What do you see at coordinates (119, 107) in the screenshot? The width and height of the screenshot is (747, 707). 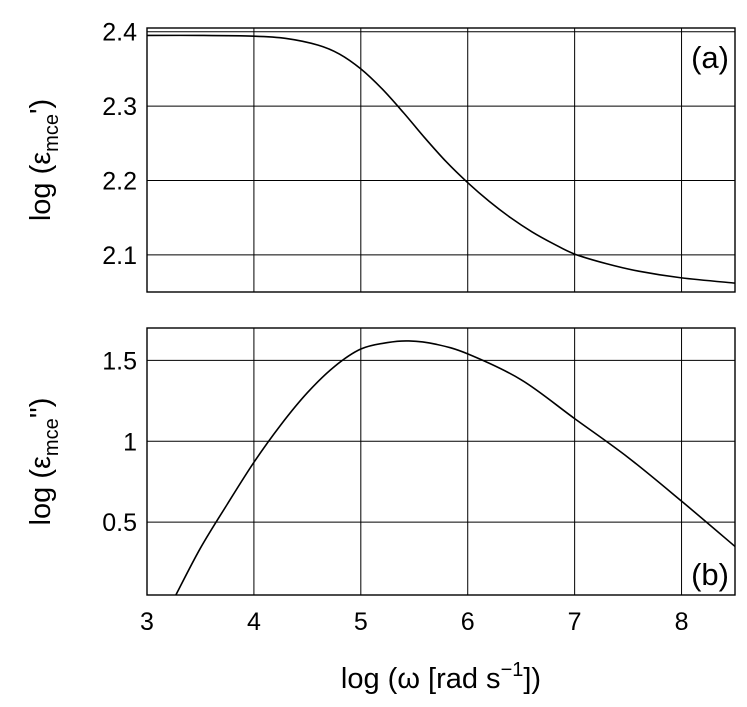 I see `y-tick-label: 2.3` at bounding box center [119, 107].